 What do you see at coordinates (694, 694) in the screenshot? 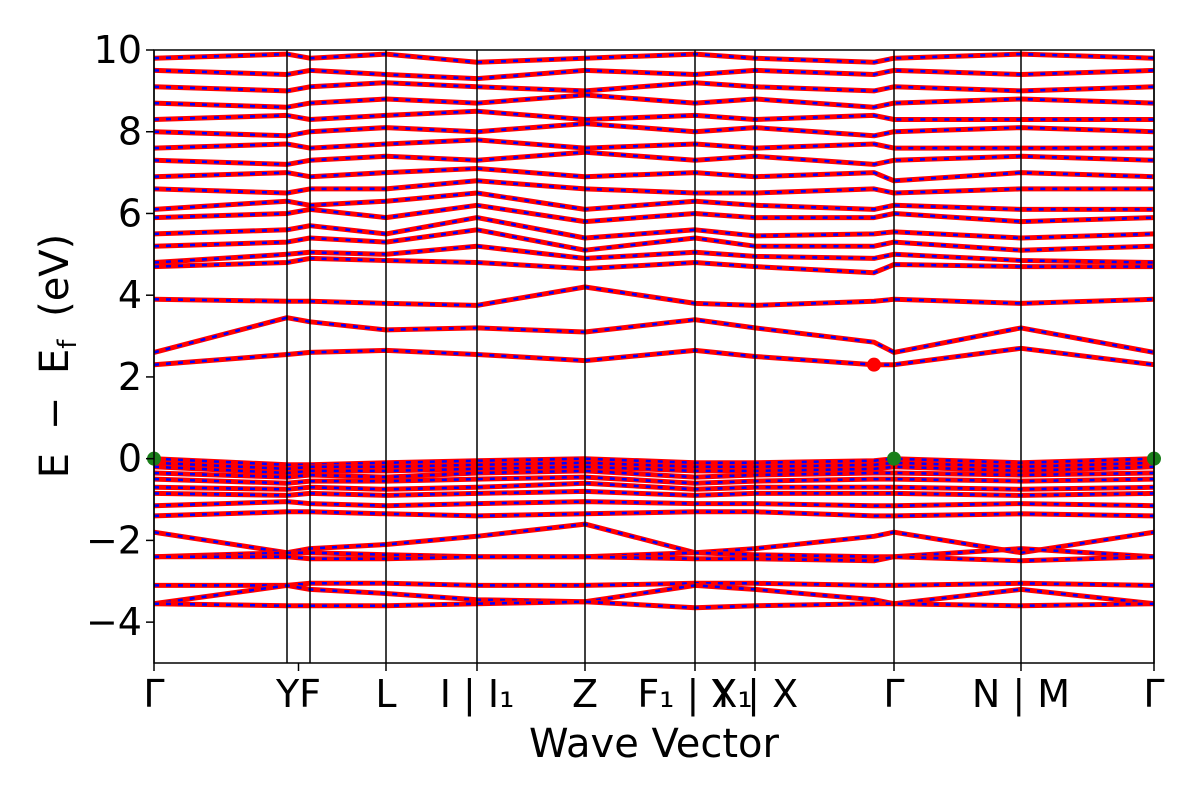
I see `x-tick-label: F₁ | X₁` at bounding box center [694, 694].